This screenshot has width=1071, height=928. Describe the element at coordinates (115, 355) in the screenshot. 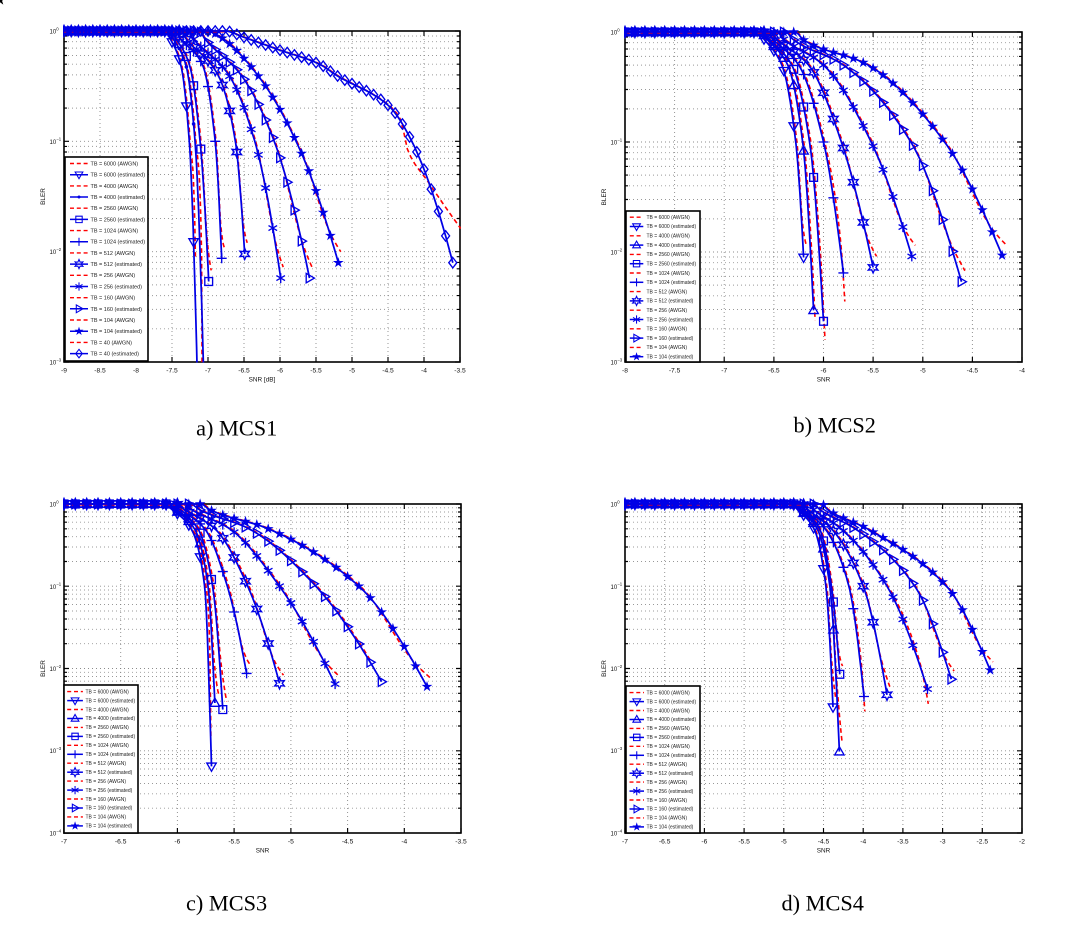

I see `svg-text: TB = 40 (estimated)` at that location.